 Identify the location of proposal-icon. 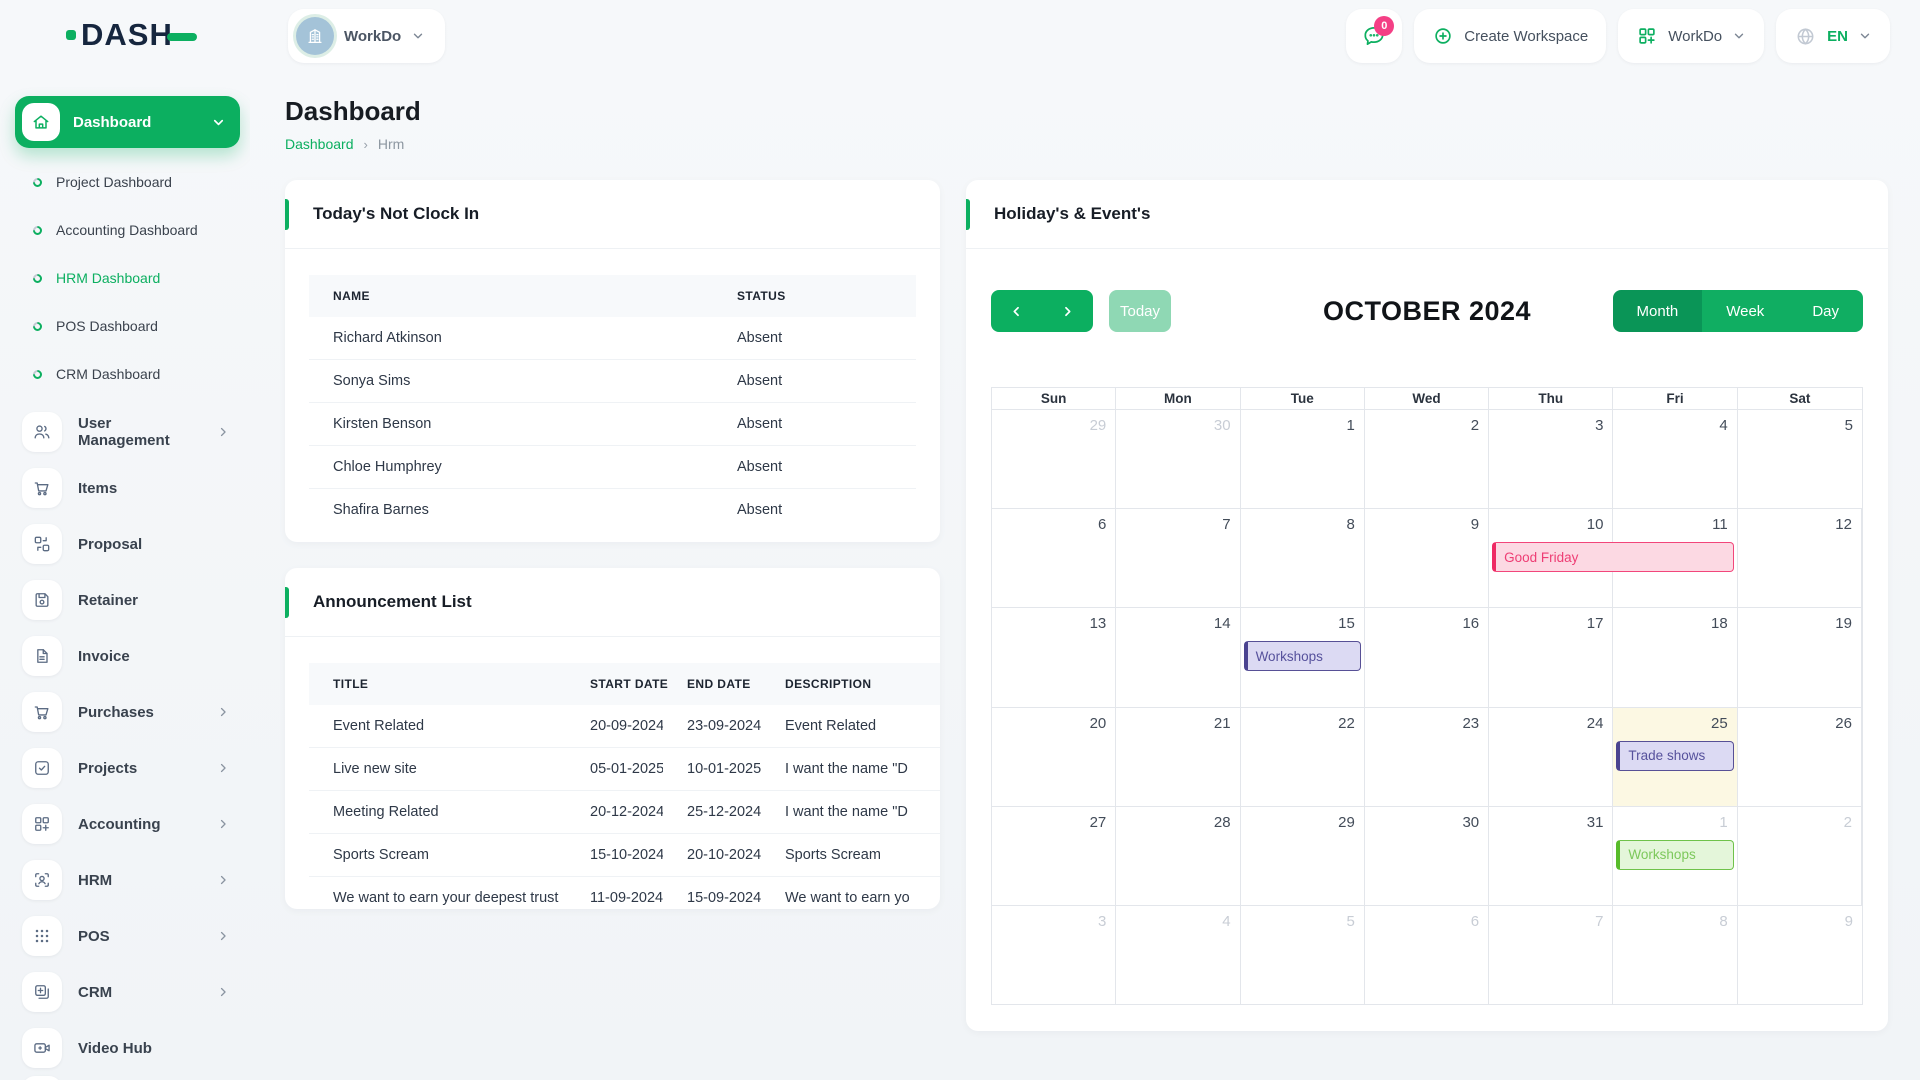
(42, 544).